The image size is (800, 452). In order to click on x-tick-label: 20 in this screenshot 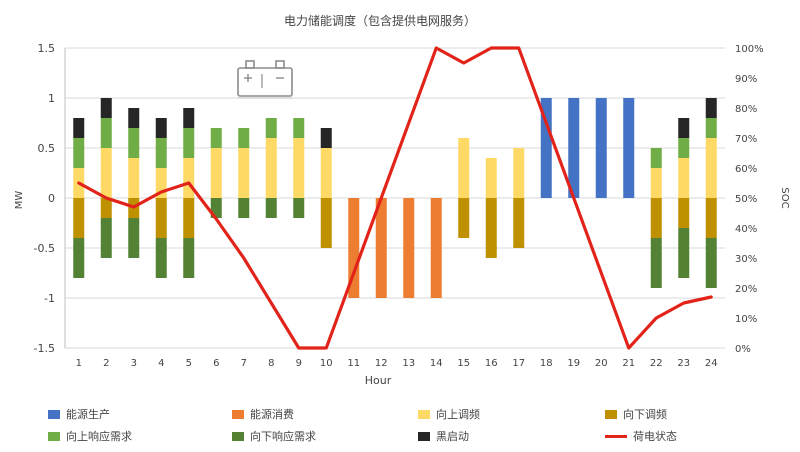, I will do `click(601, 363)`.